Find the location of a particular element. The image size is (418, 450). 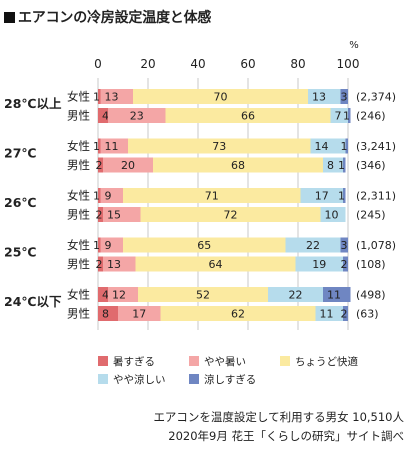

group-label: 28℃以上 is located at coordinates (33, 103).